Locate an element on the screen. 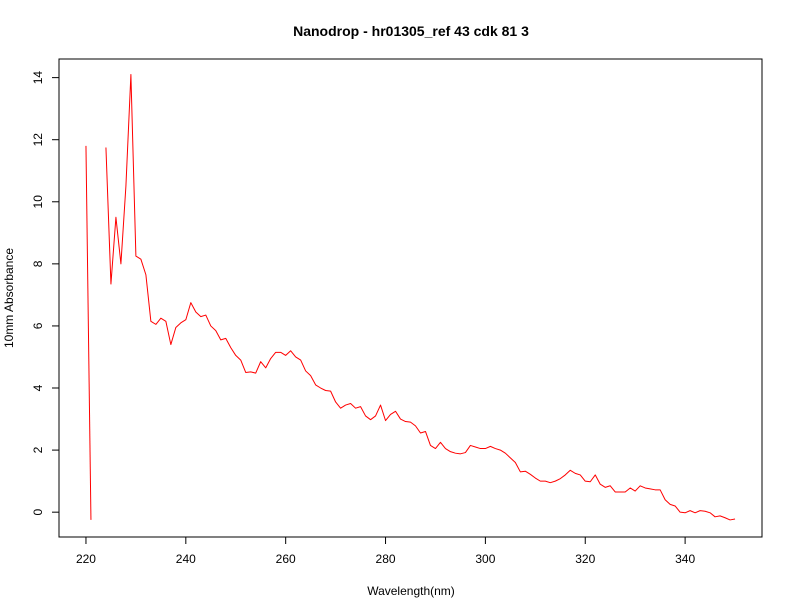  x-tick-label: 220 is located at coordinates (86, 559).